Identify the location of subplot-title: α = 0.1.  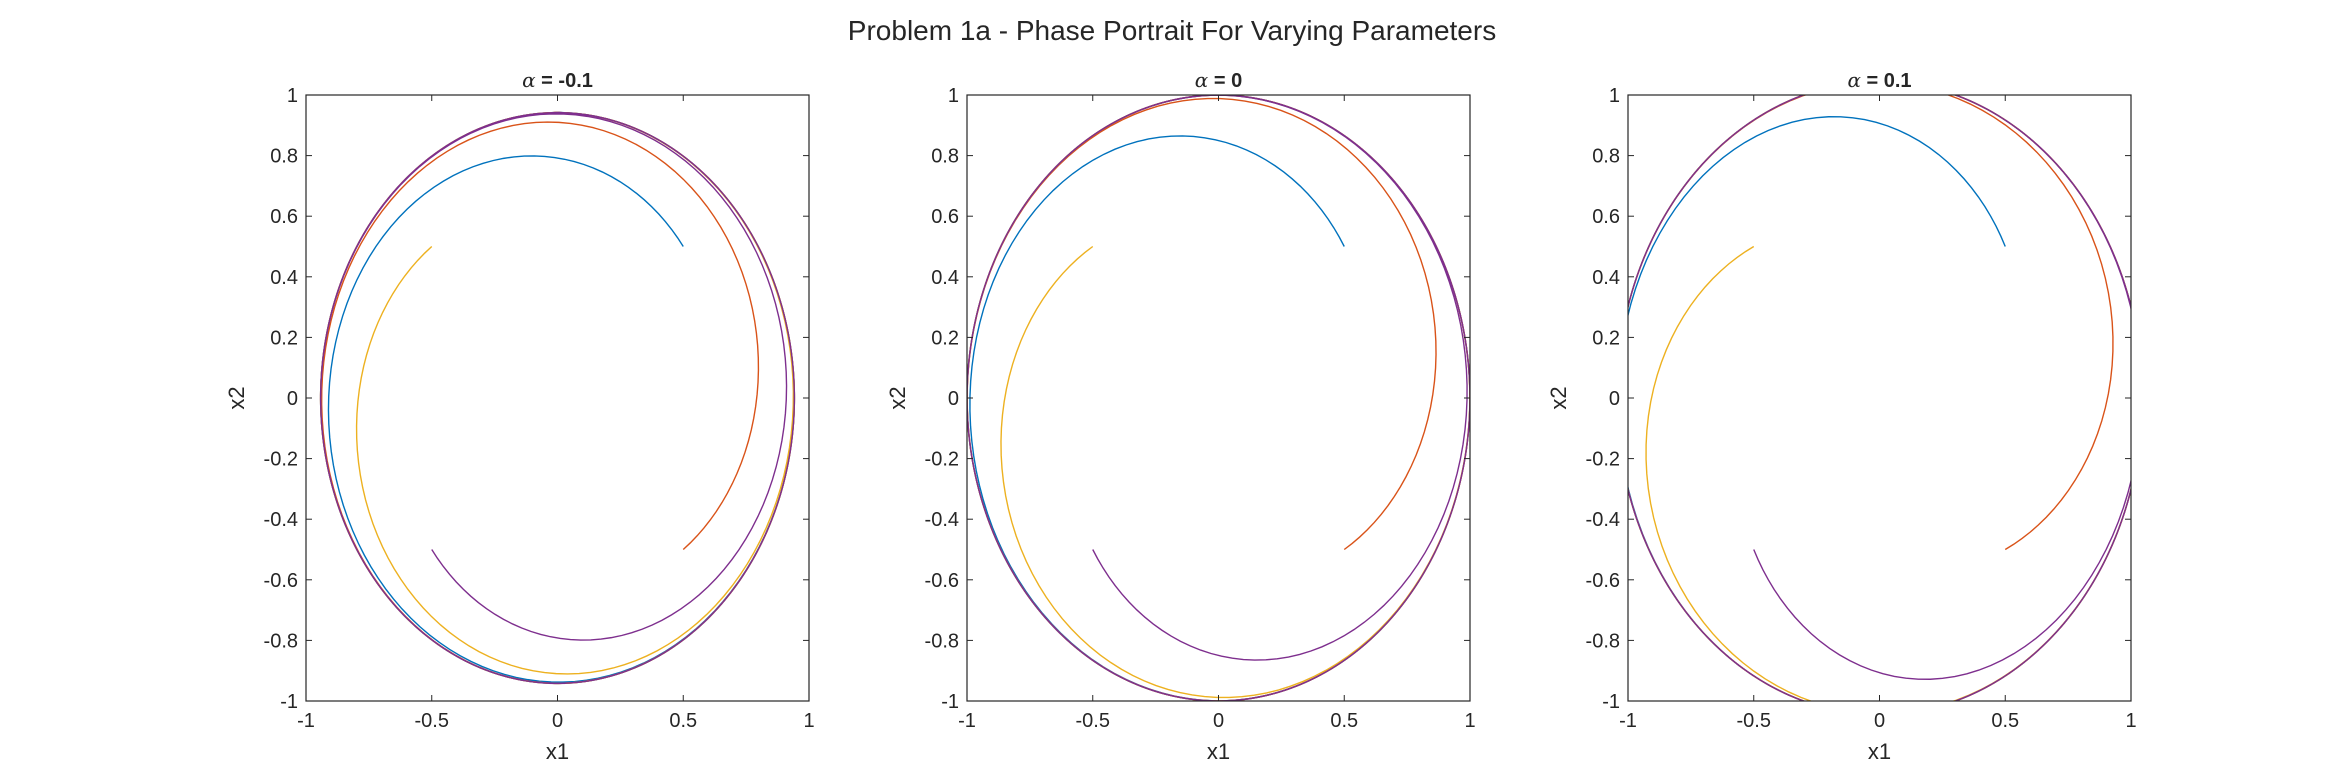
(1879, 80).